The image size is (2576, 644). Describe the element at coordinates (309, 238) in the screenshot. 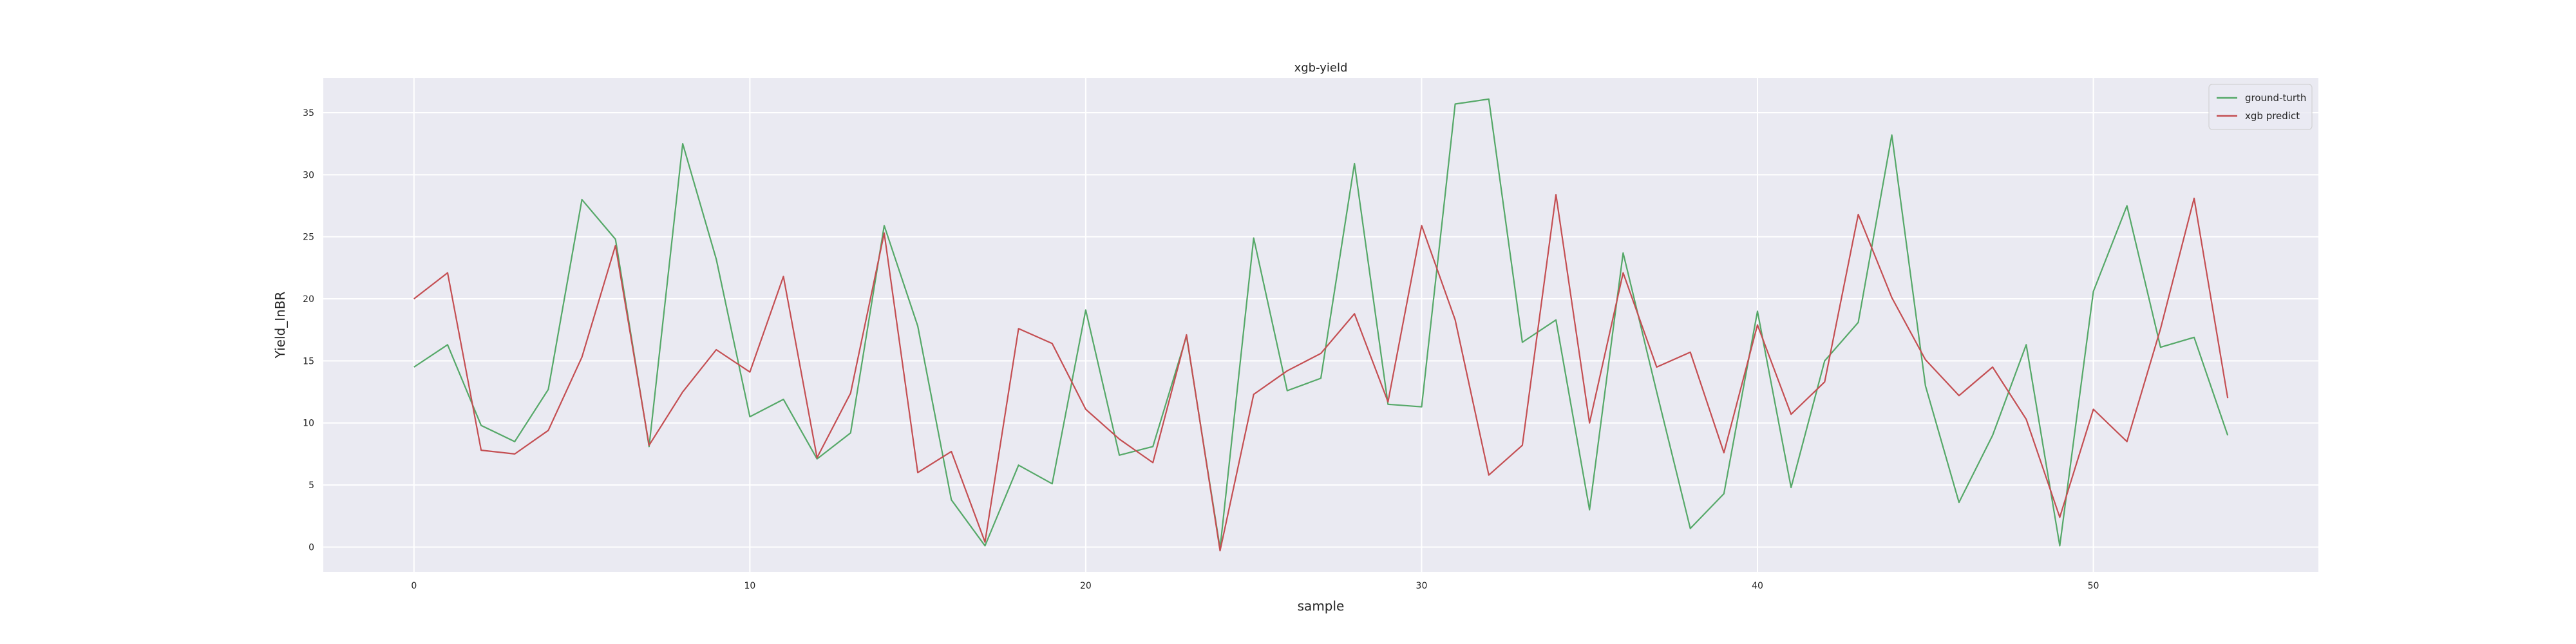

I see `y-tick-label: 25` at that location.